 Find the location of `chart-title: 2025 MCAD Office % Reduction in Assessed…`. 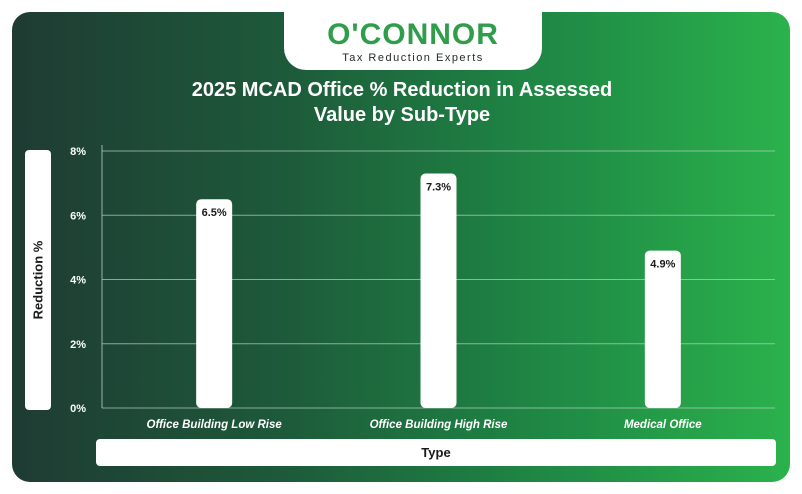

chart-title: 2025 MCAD Office % Reduction in Assessed… is located at coordinates (402, 103).